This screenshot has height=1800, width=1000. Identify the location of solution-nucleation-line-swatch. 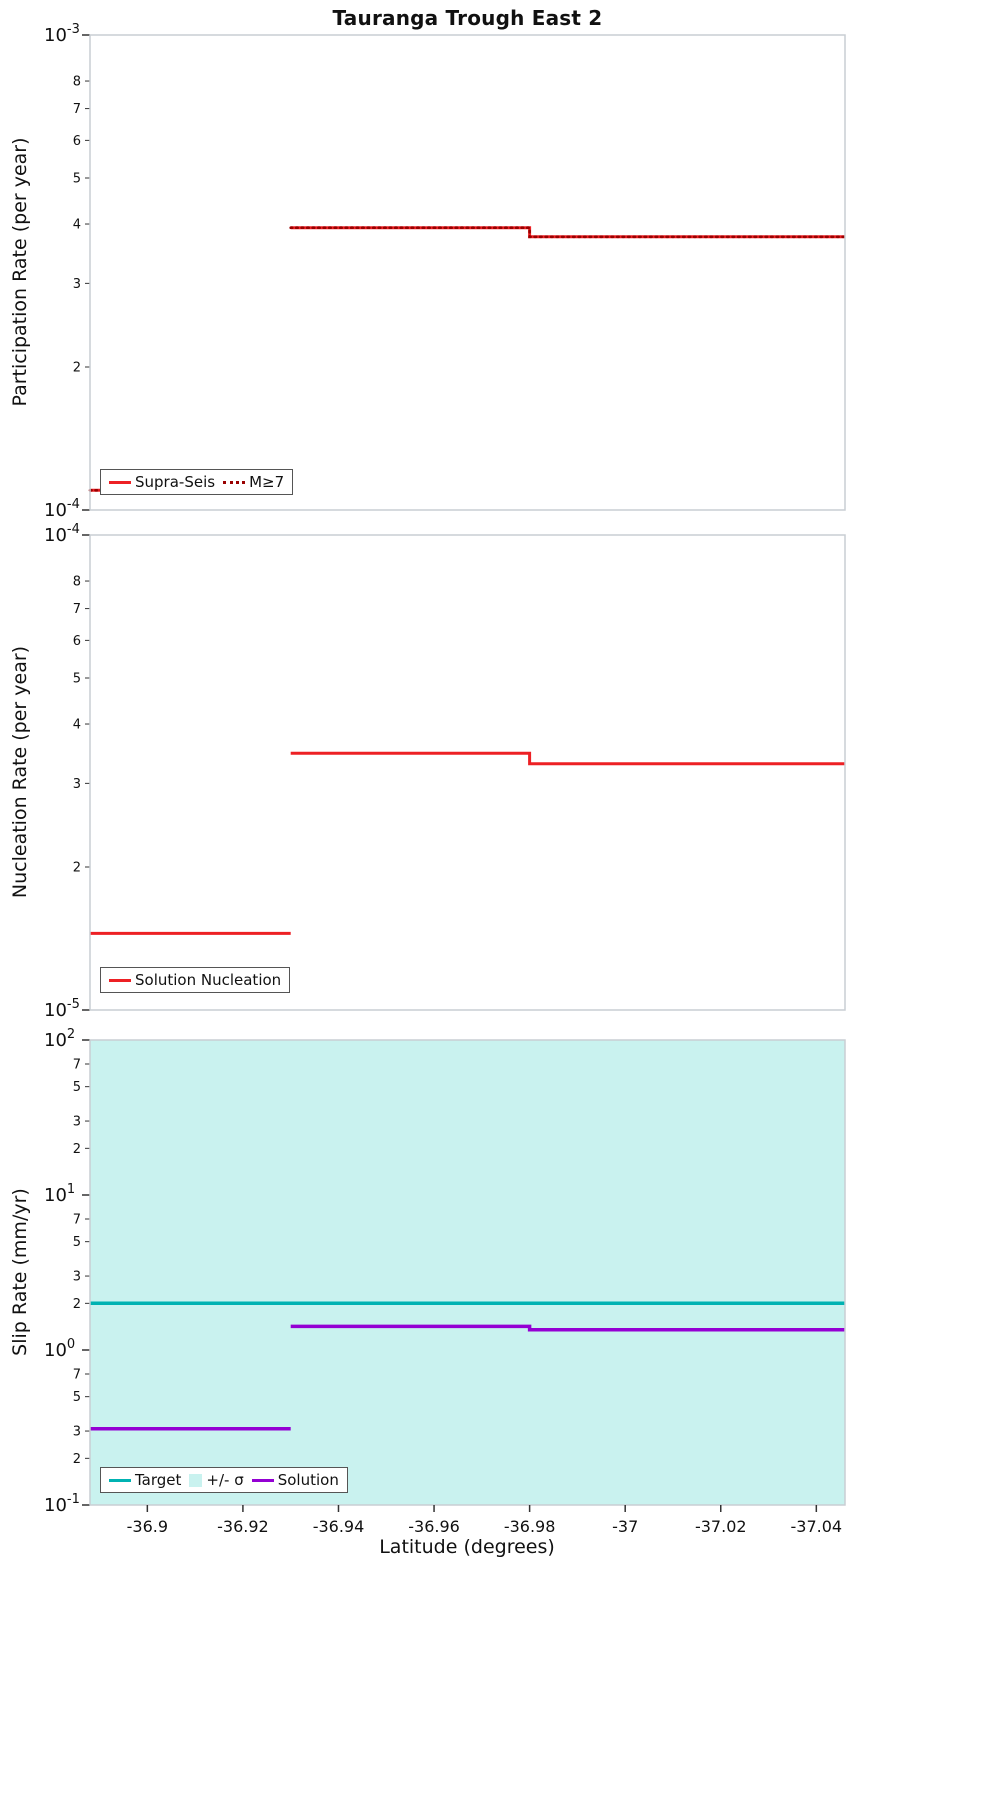
(120, 980).